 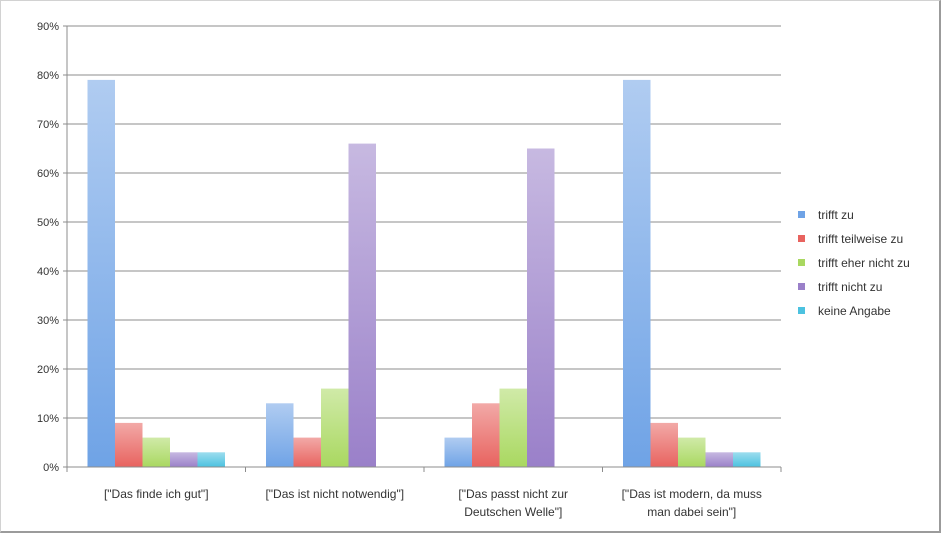 I want to click on y-tick-label: 0%, so click(x=51, y=468).